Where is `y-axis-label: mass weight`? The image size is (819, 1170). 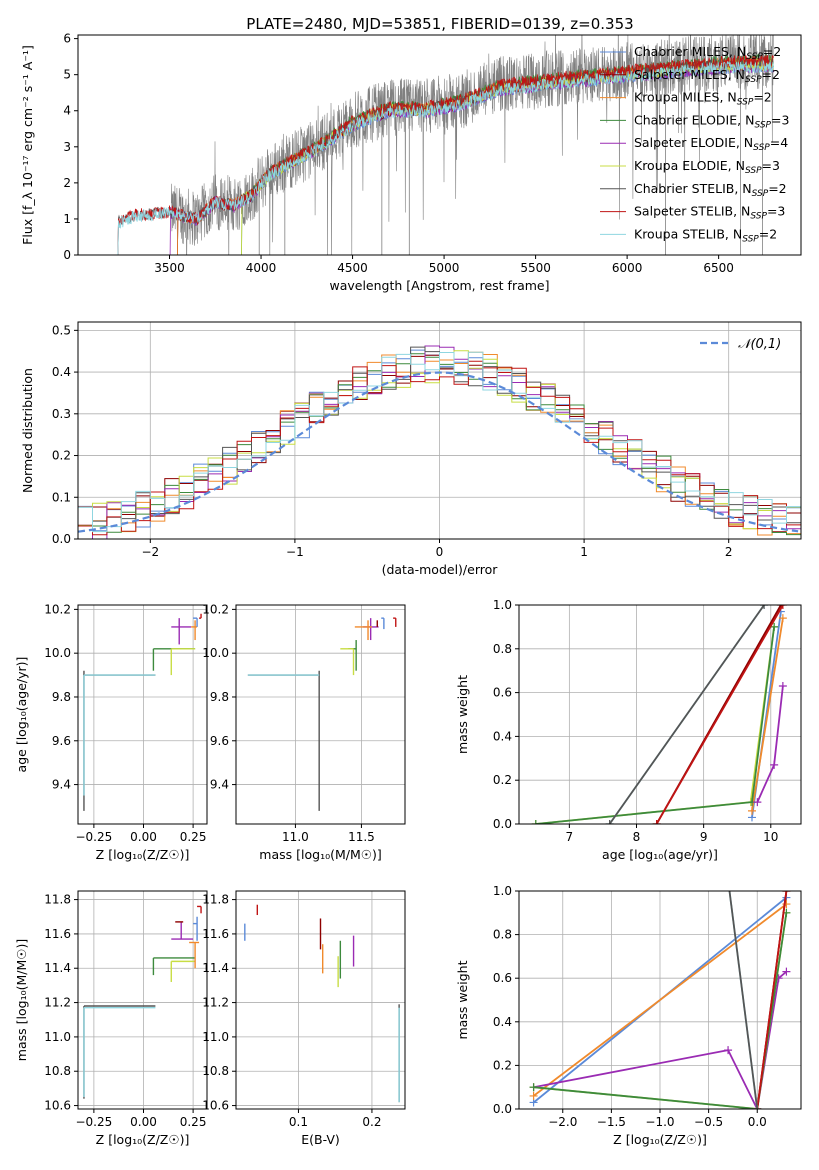
y-axis-label: mass weight is located at coordinates (462, 714).